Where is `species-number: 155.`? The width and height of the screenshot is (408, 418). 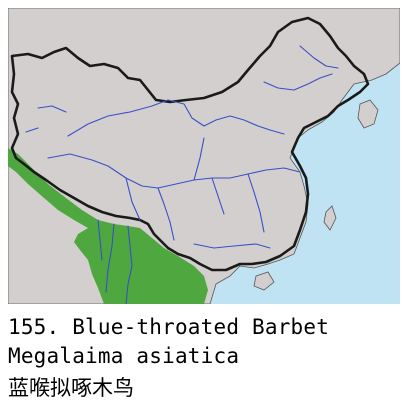 species-number: 155. is located at coordinates (34, 327).